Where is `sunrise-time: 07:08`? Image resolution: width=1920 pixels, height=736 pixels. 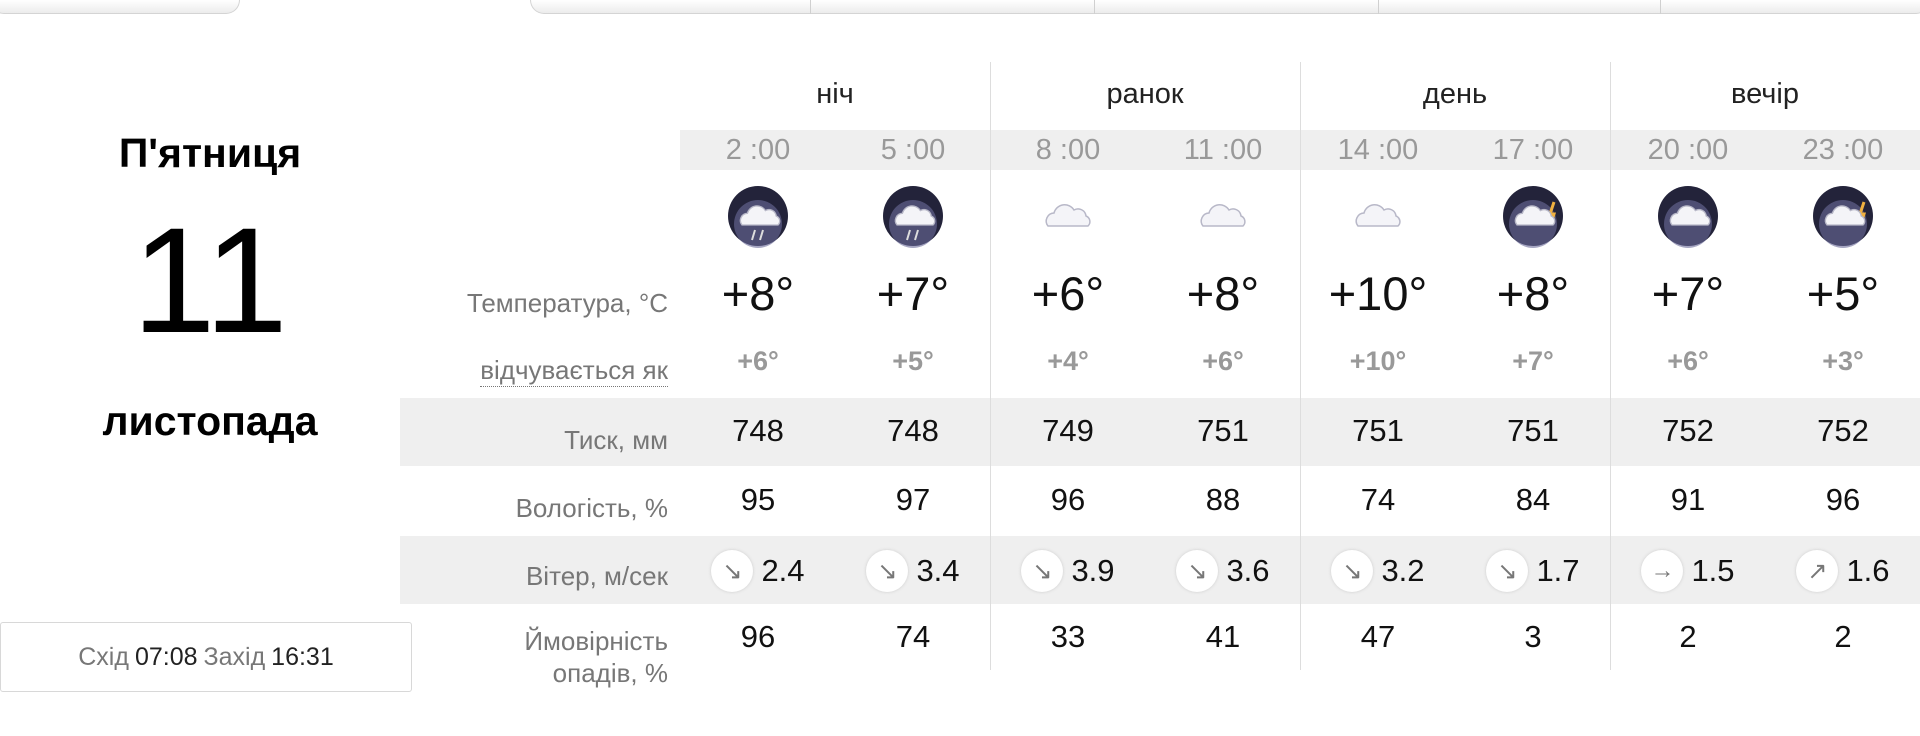 sunrise-time: 07:08 is located at coordinates (166, 656).